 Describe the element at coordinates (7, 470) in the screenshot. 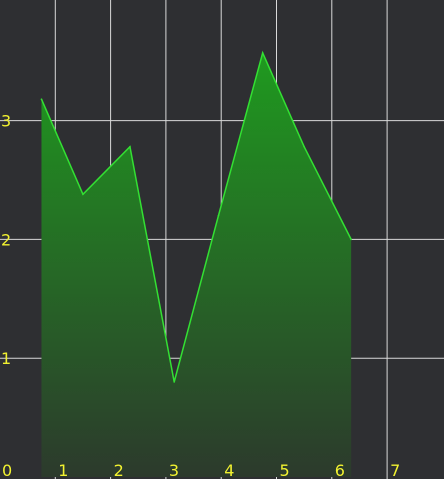

I see `x-tick-label: 0` at that location.